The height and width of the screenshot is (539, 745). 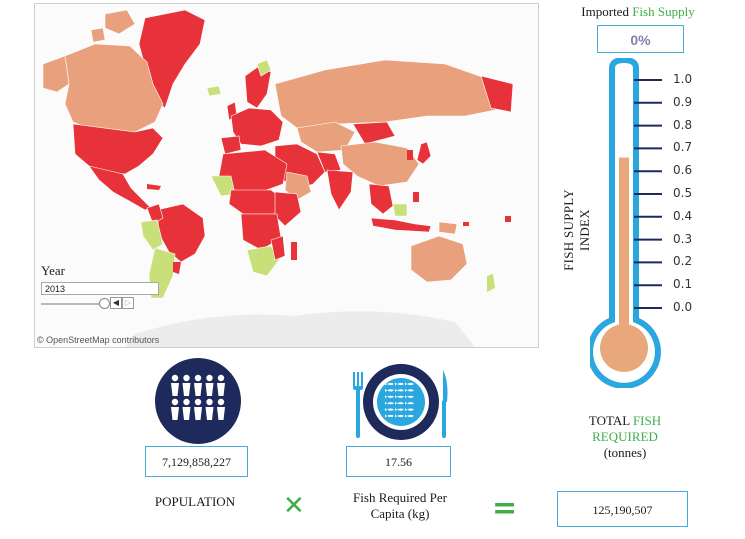 I want to click on alaska-shape, so click(x=56, y=74).